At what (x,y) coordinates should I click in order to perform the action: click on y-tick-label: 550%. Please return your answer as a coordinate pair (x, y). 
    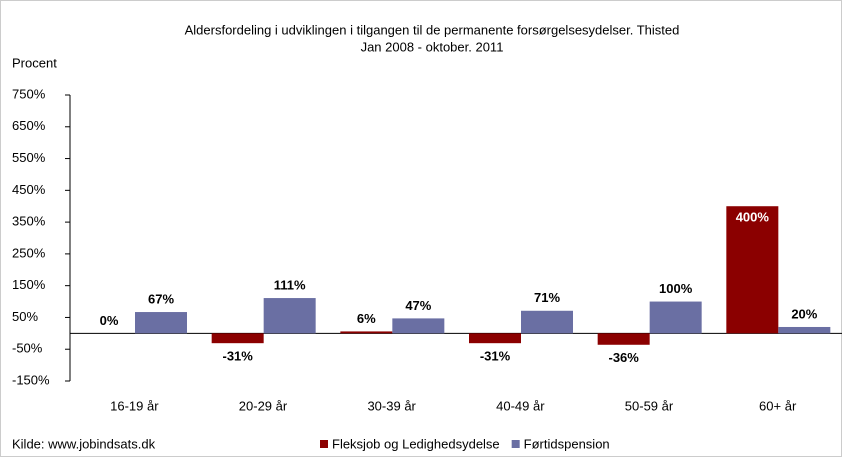
    Looking at the image, I should click on (29, 157).